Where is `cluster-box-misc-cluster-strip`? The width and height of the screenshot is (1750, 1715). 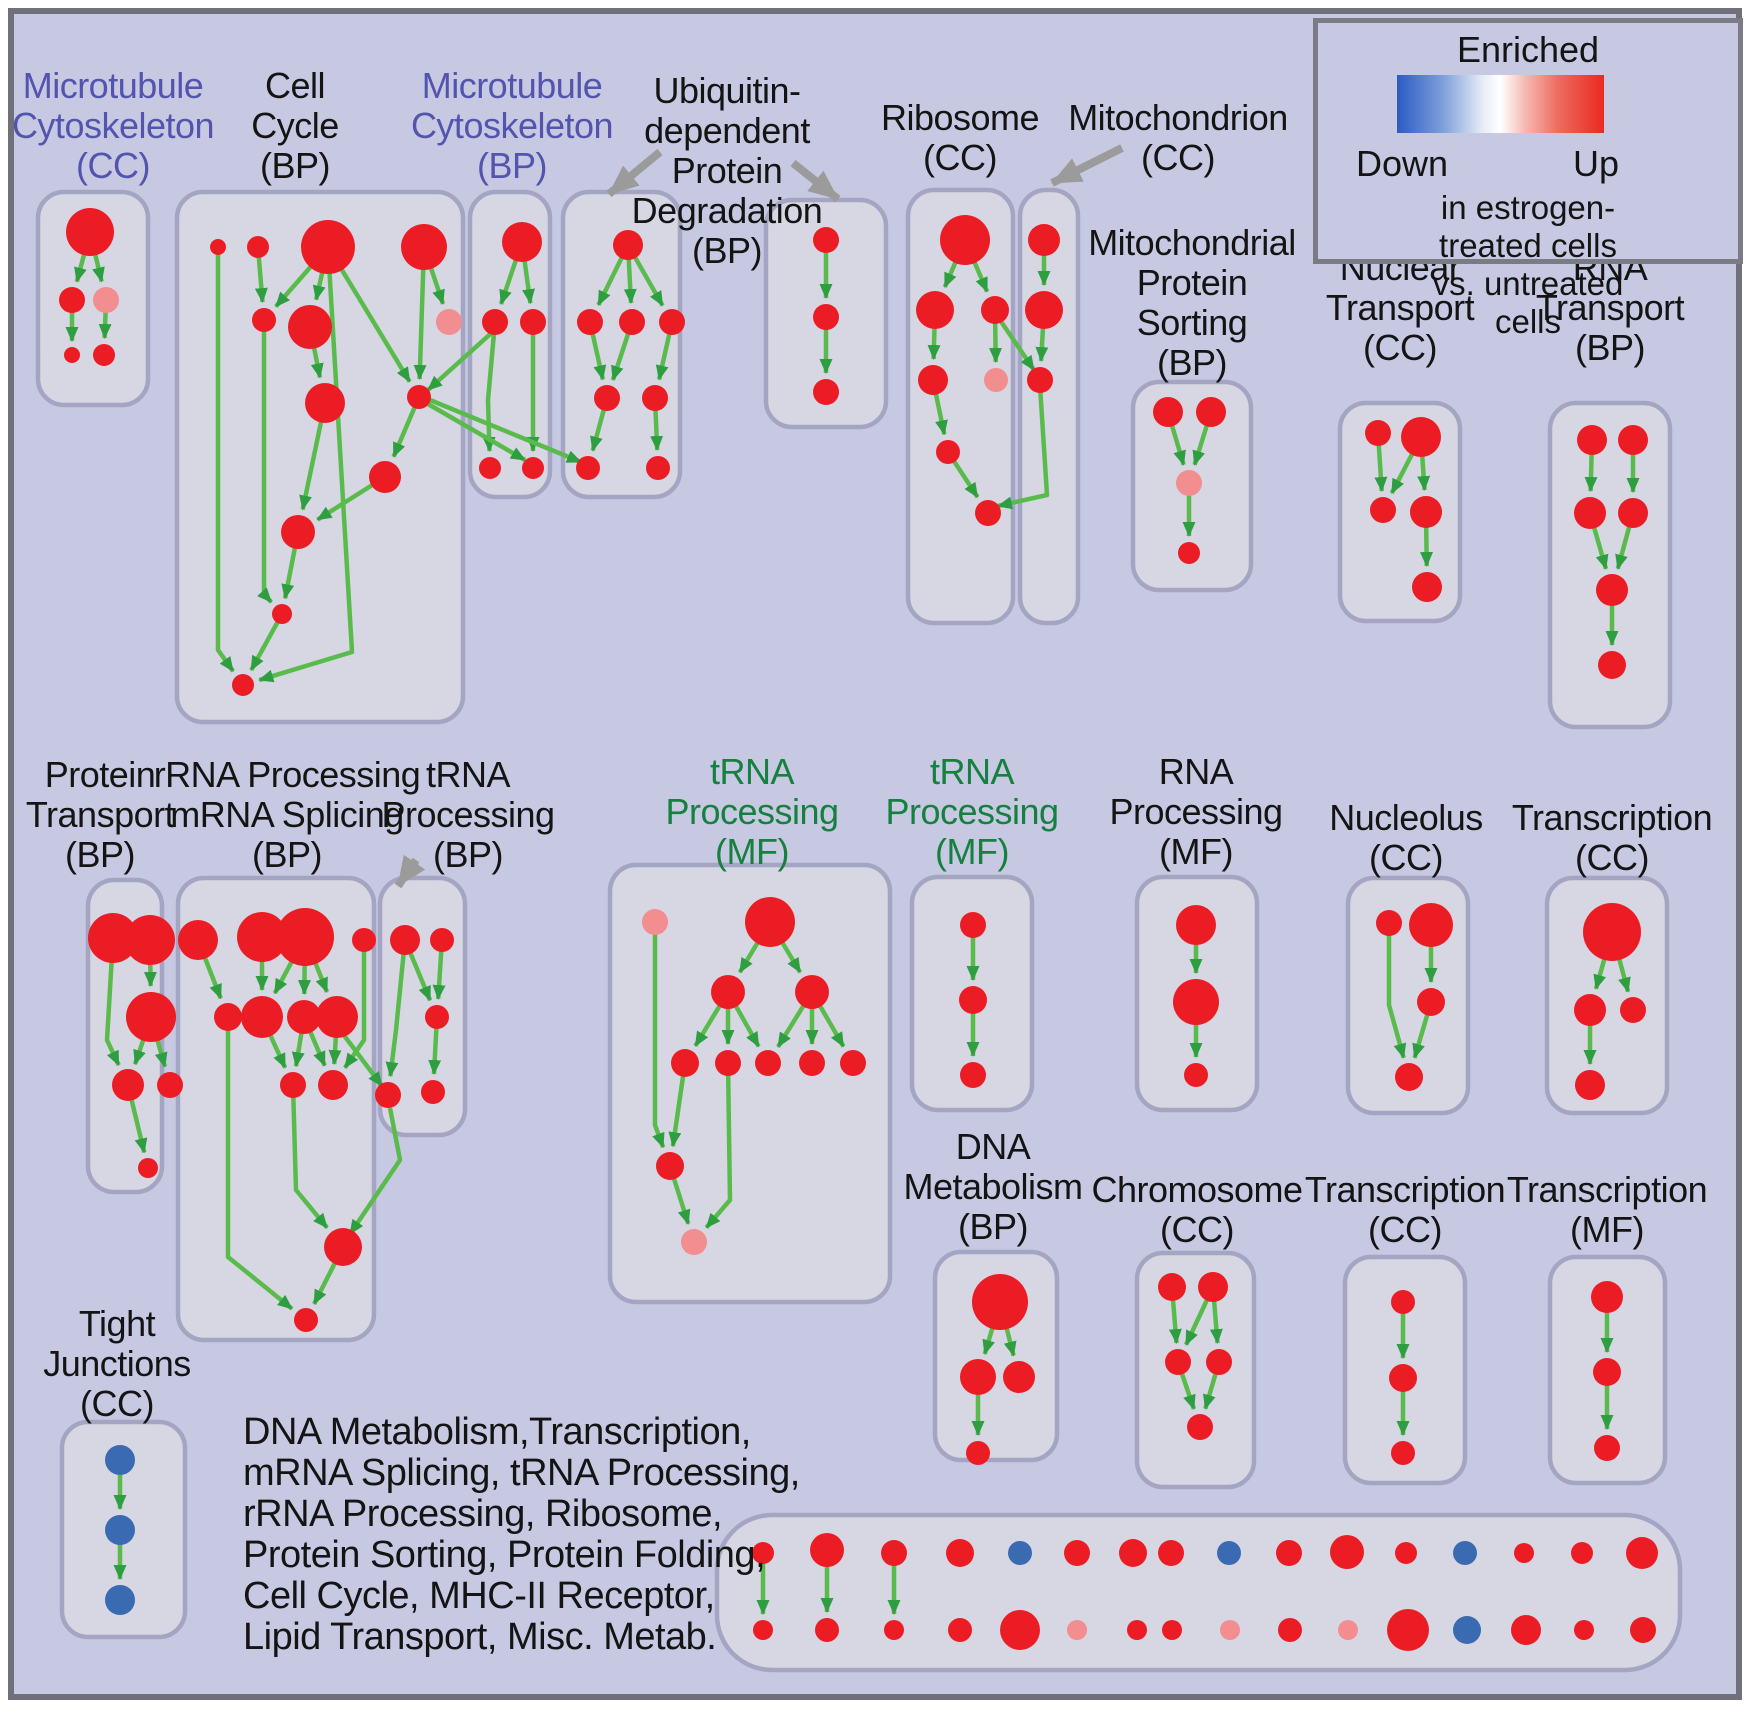 cluster-box-misc-cluster-strip is located at coordinates (1198, 1592).